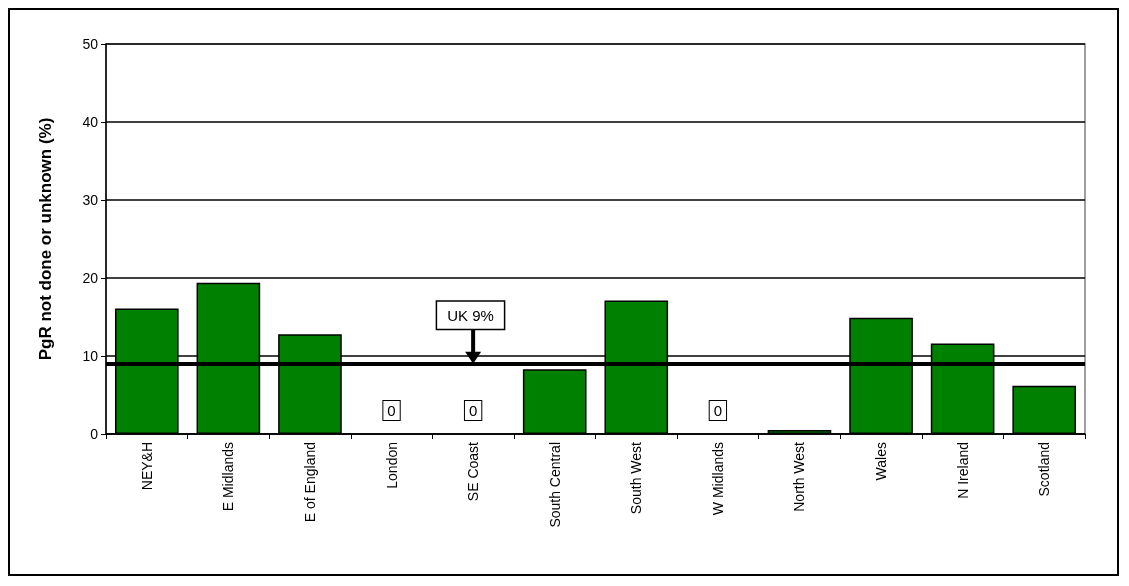  I want to click on x-tick-label: Scotland, so click(1044, 469).